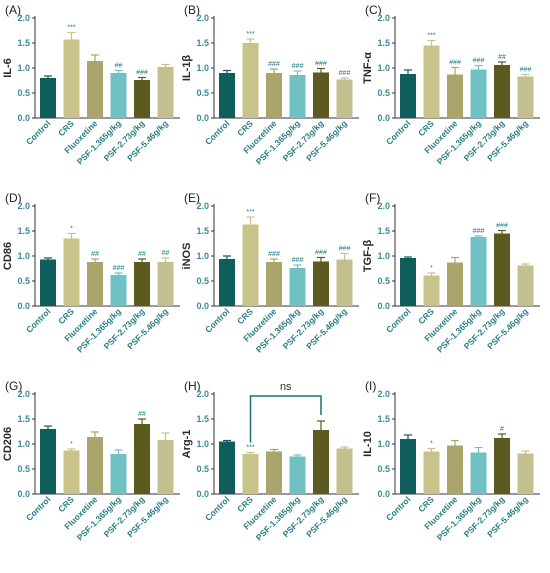 This screenshot has height=573, width=550. I want to click on panel-letter: (C), so click(373, 10).